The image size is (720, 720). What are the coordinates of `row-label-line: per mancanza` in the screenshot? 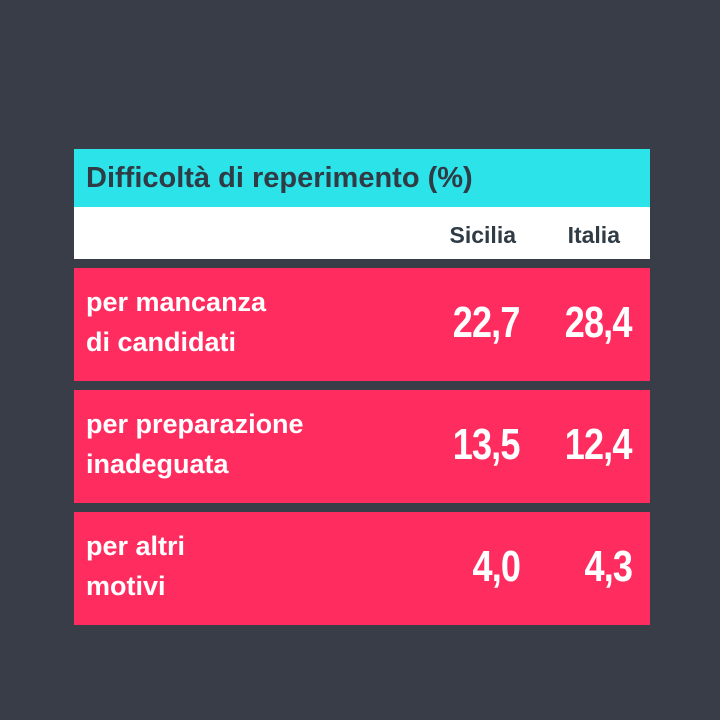 It's located at (176, 302).